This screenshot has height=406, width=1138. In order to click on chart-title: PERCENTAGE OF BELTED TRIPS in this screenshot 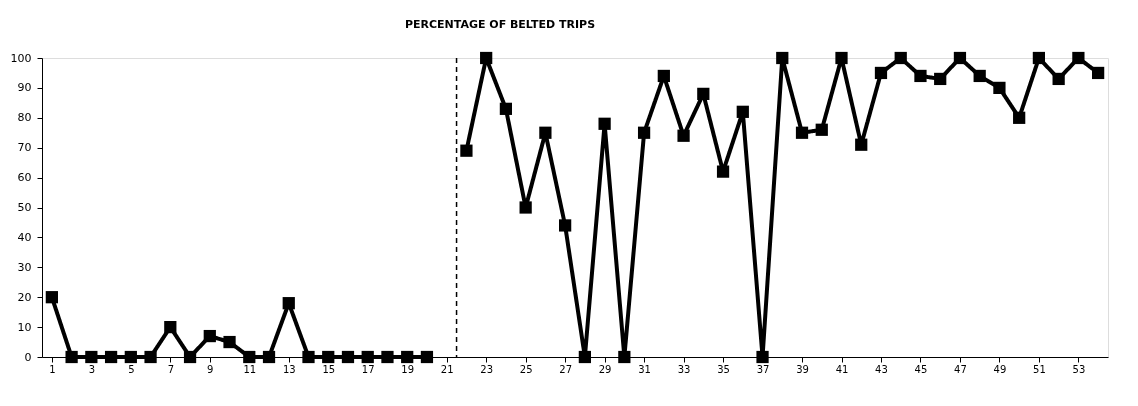, I will do `click(500, 24)`.